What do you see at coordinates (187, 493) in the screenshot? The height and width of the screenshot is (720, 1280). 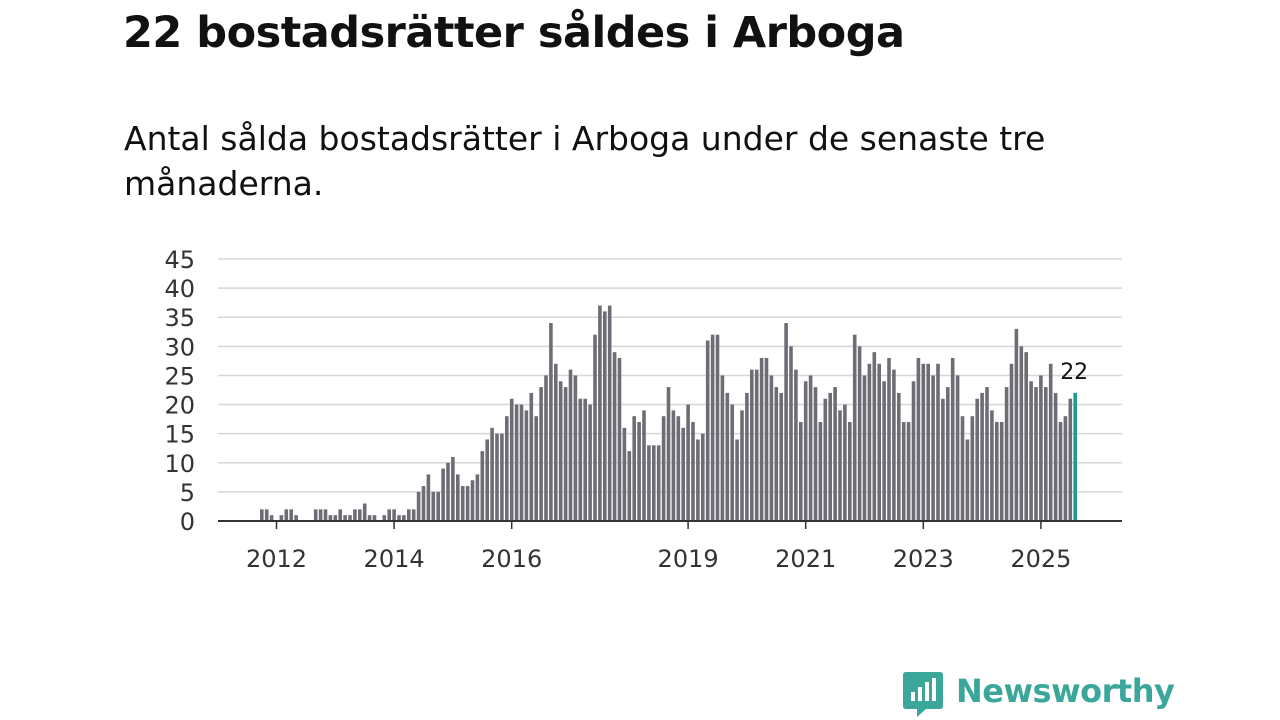 I see `y-tick-label: 5` at bounding box center [187, 493].